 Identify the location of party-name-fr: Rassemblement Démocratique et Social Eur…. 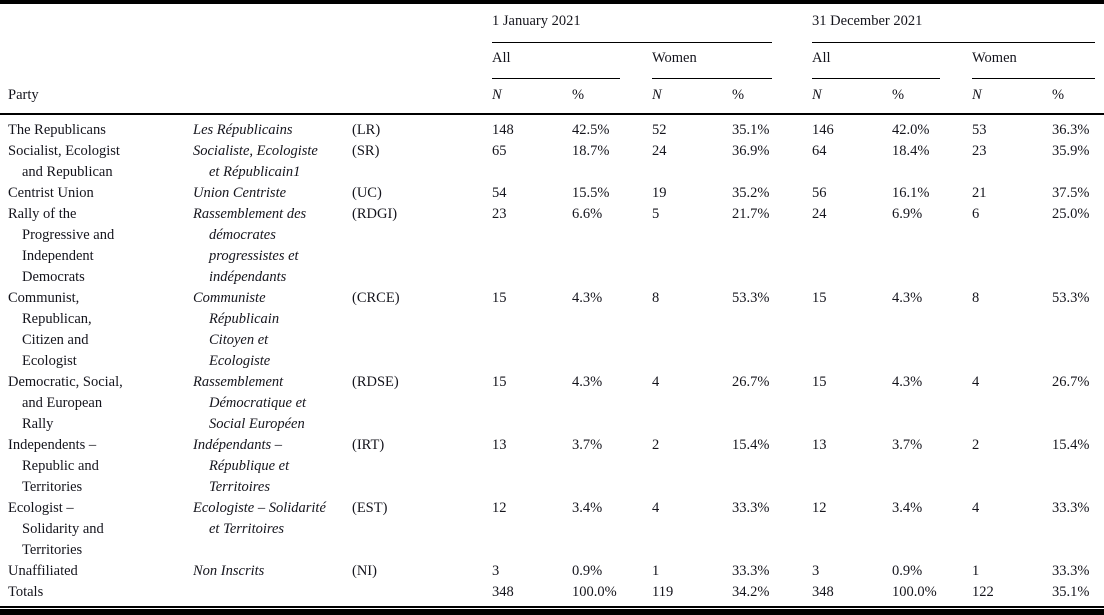
(250, 403).